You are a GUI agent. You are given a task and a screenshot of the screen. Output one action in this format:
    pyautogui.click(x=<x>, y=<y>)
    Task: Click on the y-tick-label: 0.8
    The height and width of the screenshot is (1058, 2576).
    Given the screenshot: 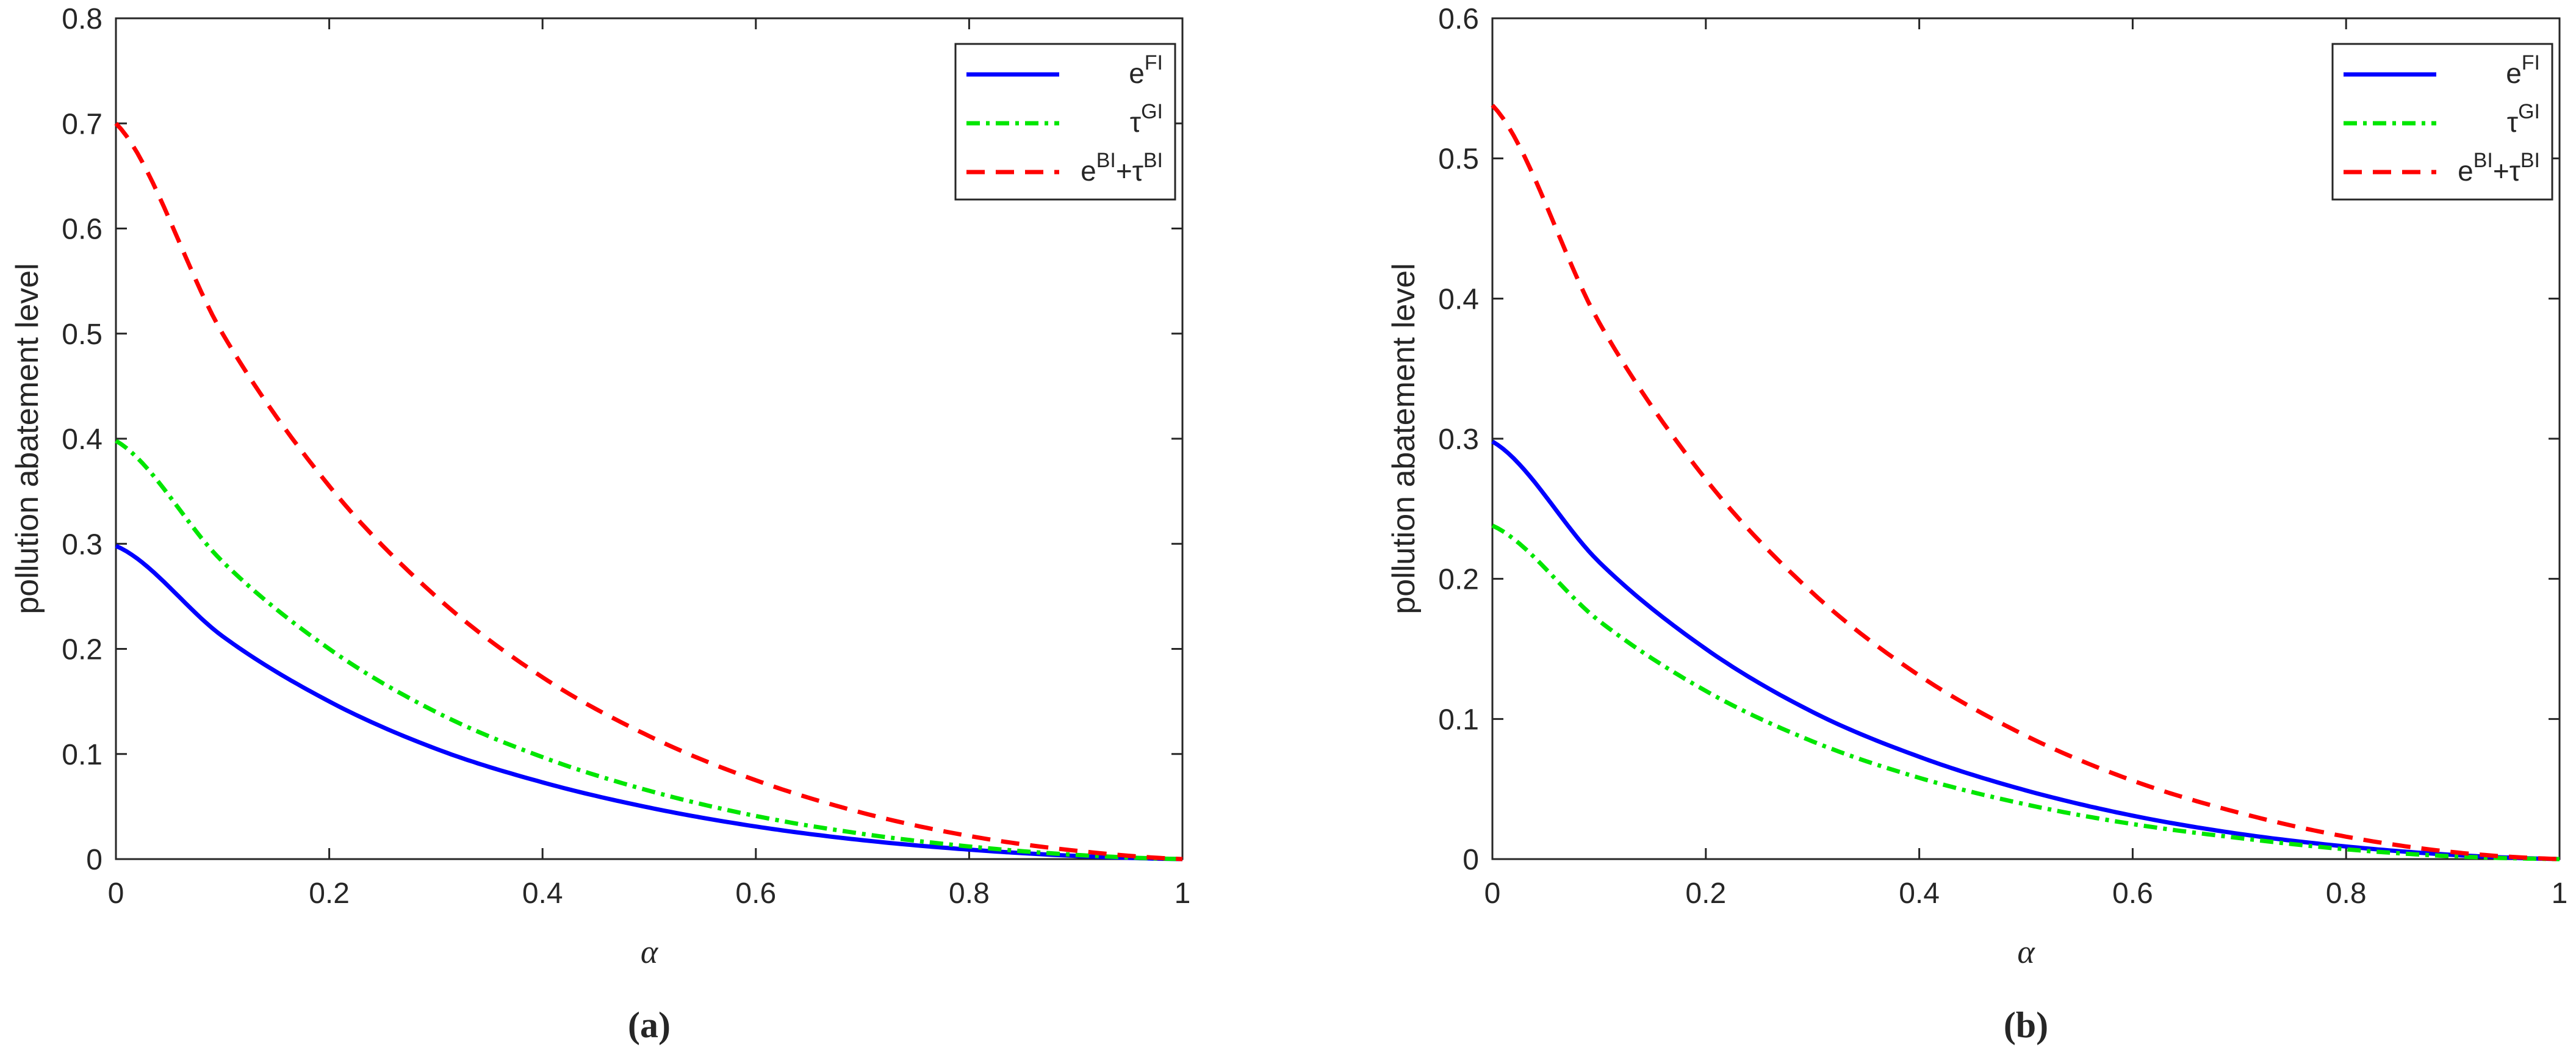 What is the action you would take?
    pyautogui.click(x=82, y=19)
    